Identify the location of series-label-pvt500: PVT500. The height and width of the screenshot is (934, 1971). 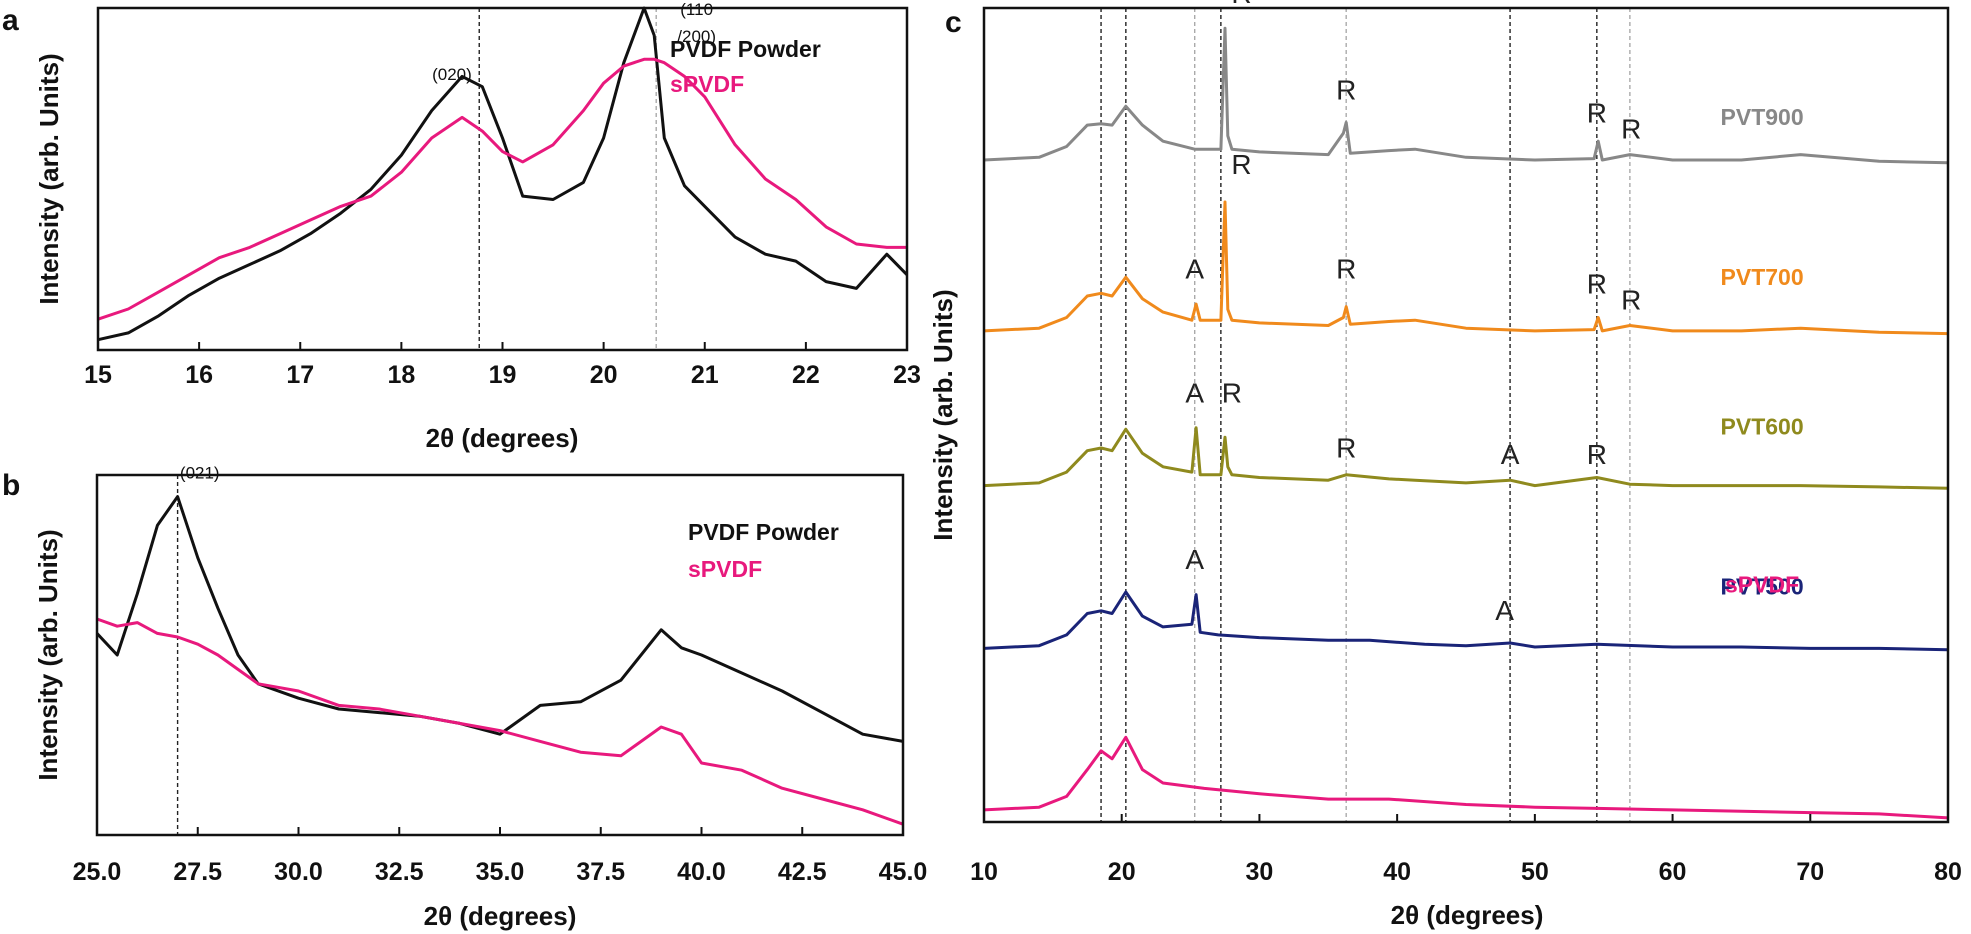
(1762, 587).